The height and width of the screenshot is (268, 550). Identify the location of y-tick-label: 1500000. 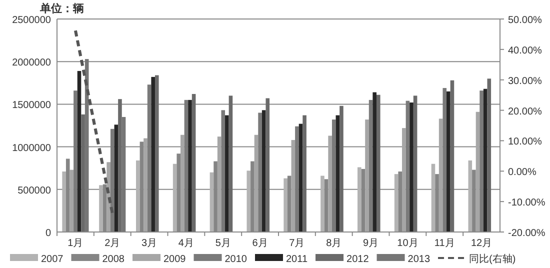
(32, 106).